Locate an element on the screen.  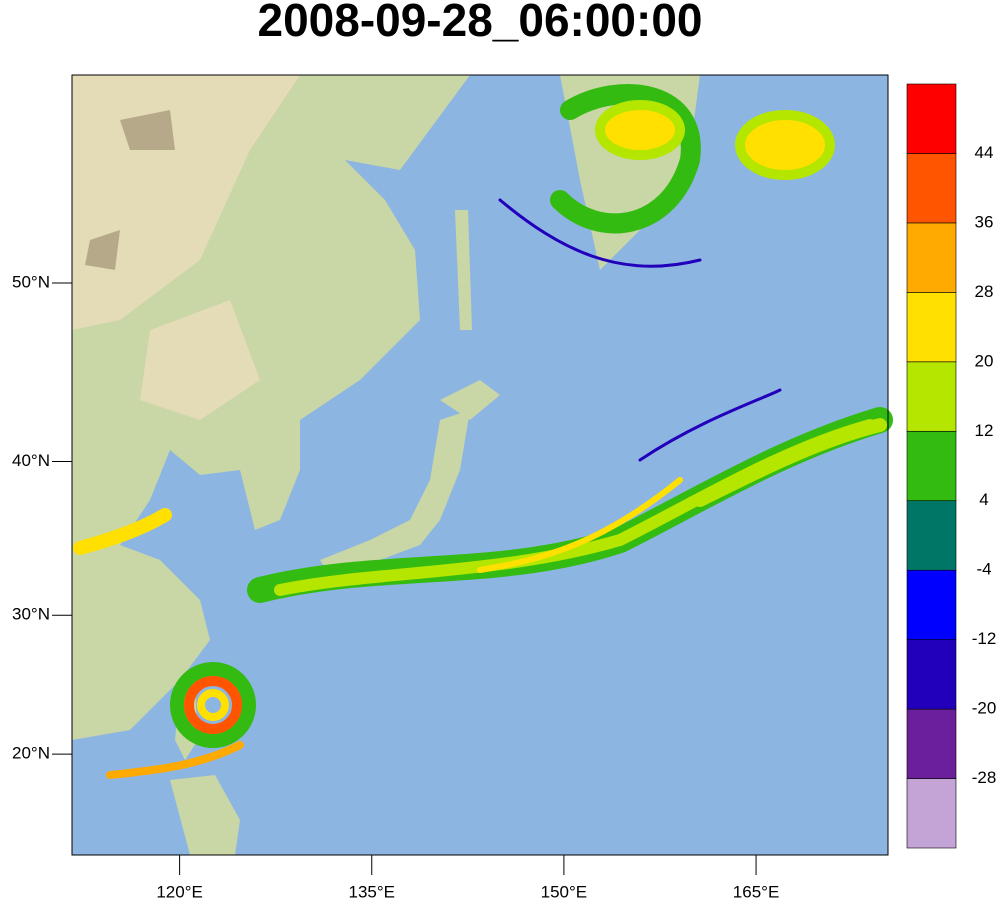
colorbar-label: 4 is located at coordinates (983, 499).